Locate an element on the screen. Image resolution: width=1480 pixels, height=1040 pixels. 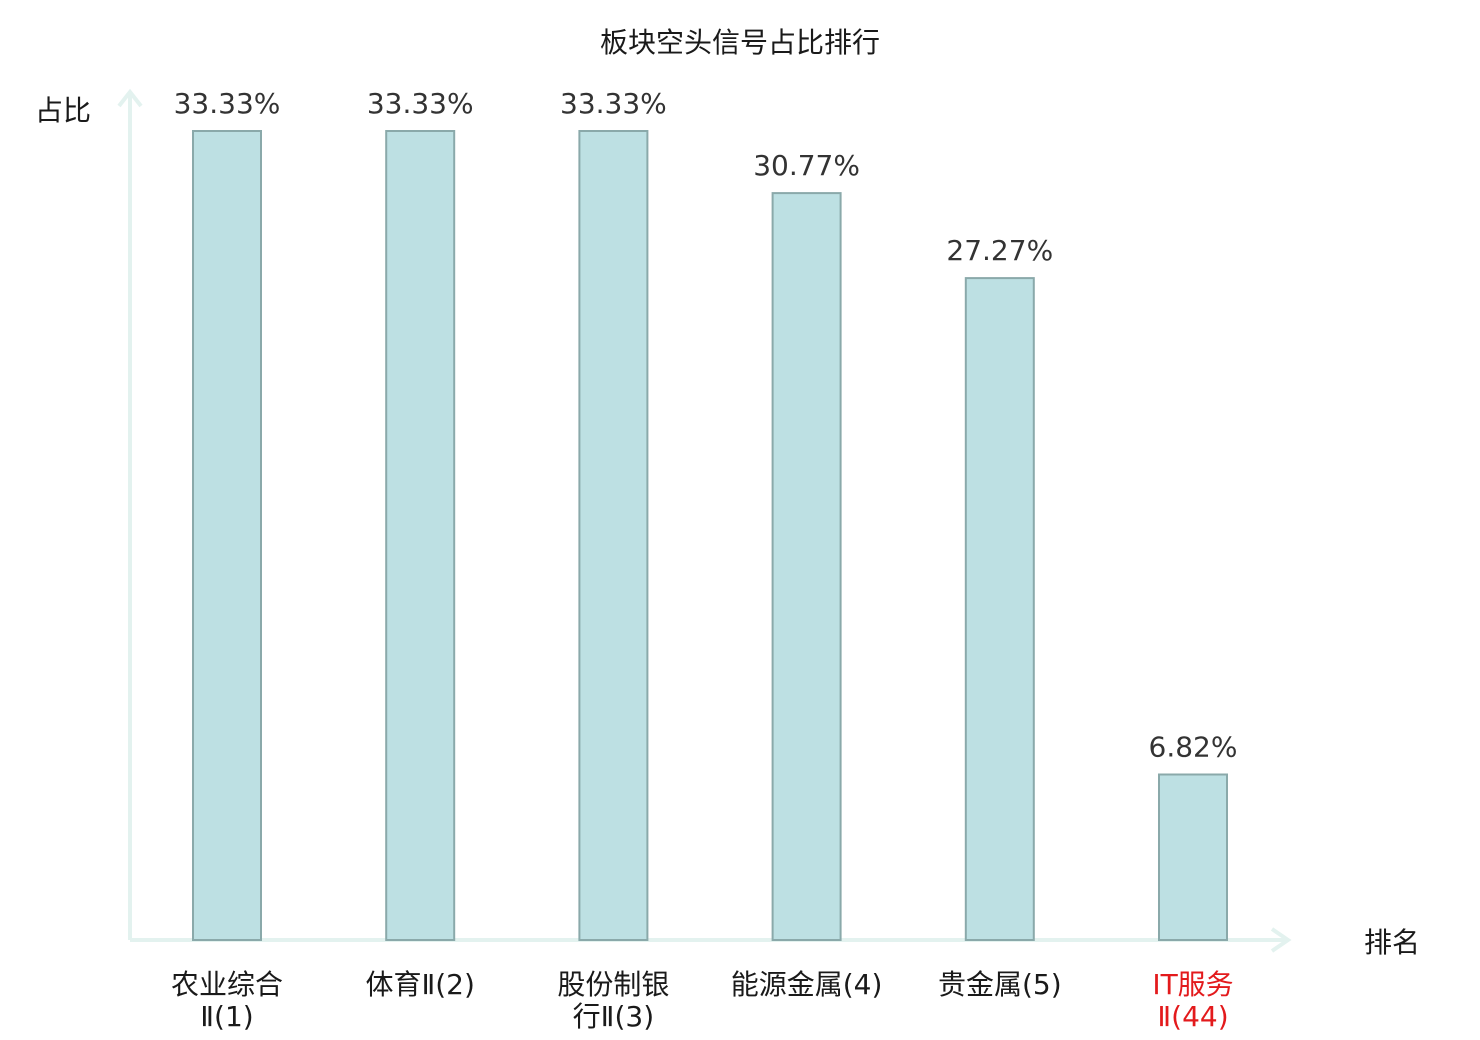
chart-title: 板块空头信号占比排行 is located at coordinates (740, 42).